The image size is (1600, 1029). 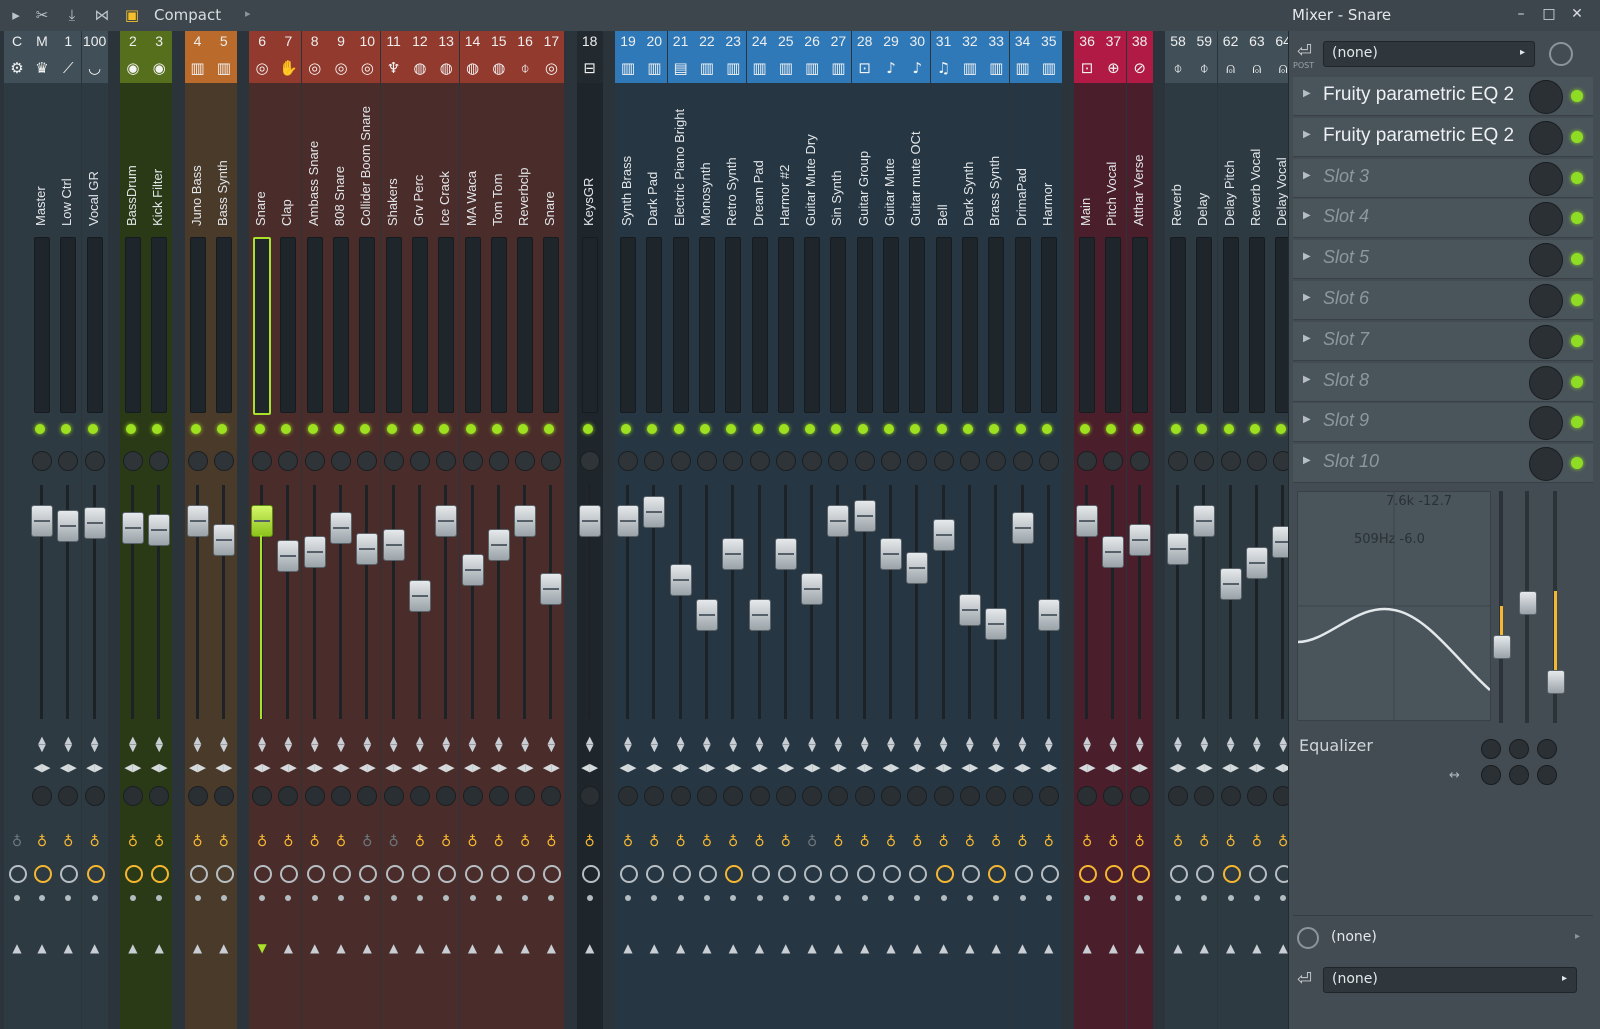 What do you see at coordinates (1521, 14) in the screenshot?
I see `minimize-icon: –` at bounding box center [1521, 14].